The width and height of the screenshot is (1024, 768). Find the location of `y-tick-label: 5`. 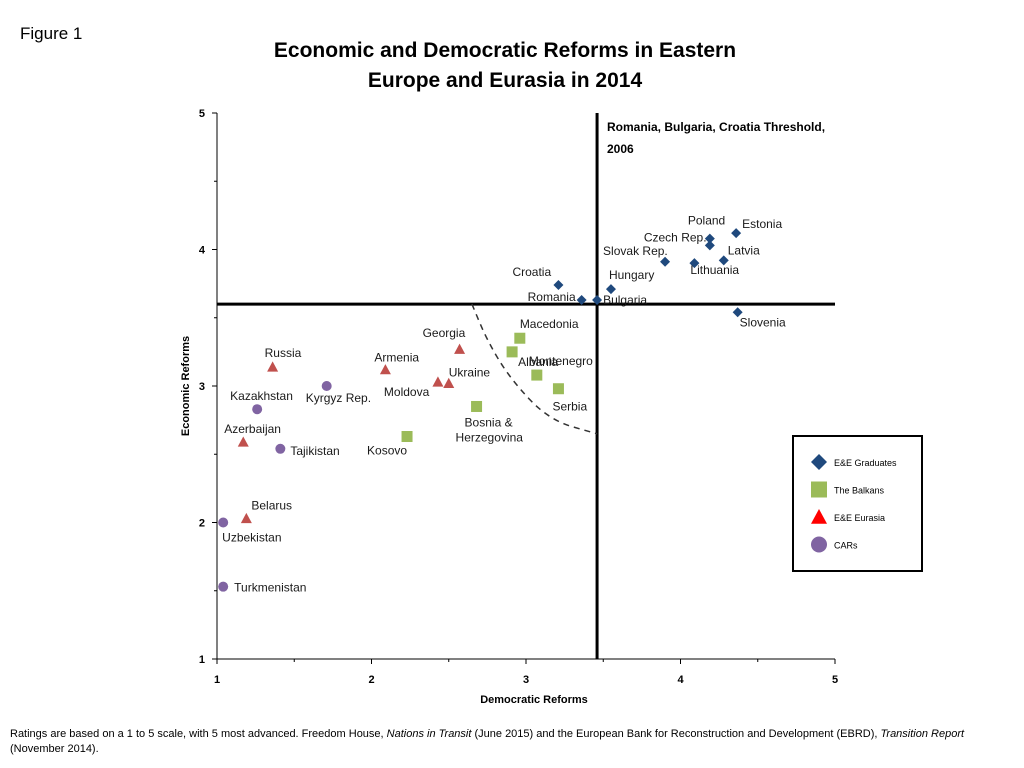

y-tick-label: 5 is located at coordinates (202, 114).